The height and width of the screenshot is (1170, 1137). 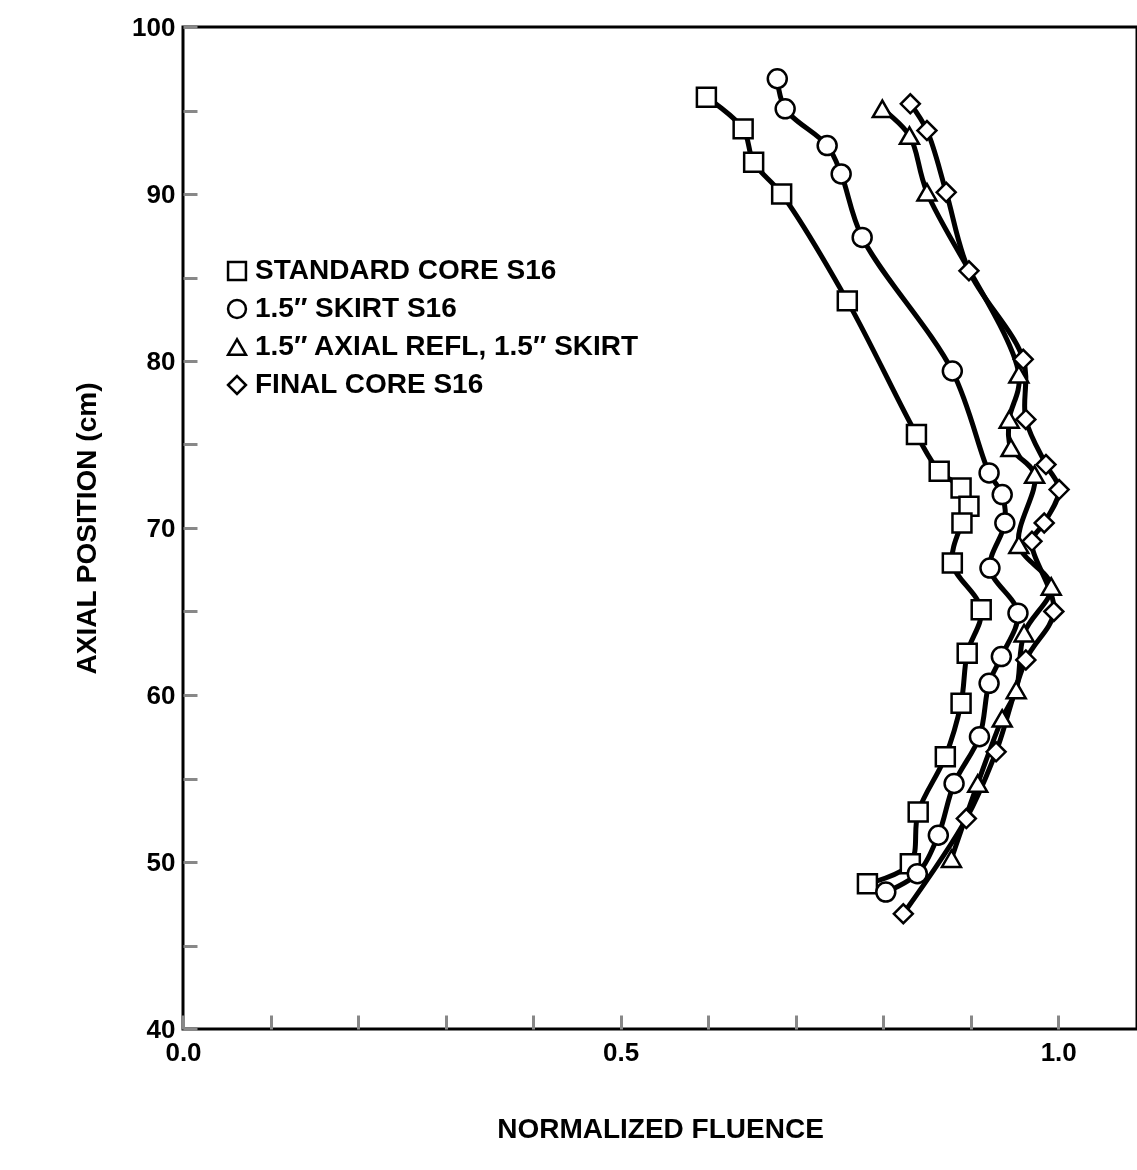 What do you see at coordinates (87, 528) in the screenshot?
I see `y-axis-title: AXIAL POSITION (cm)` at bounding box center [87, 528].